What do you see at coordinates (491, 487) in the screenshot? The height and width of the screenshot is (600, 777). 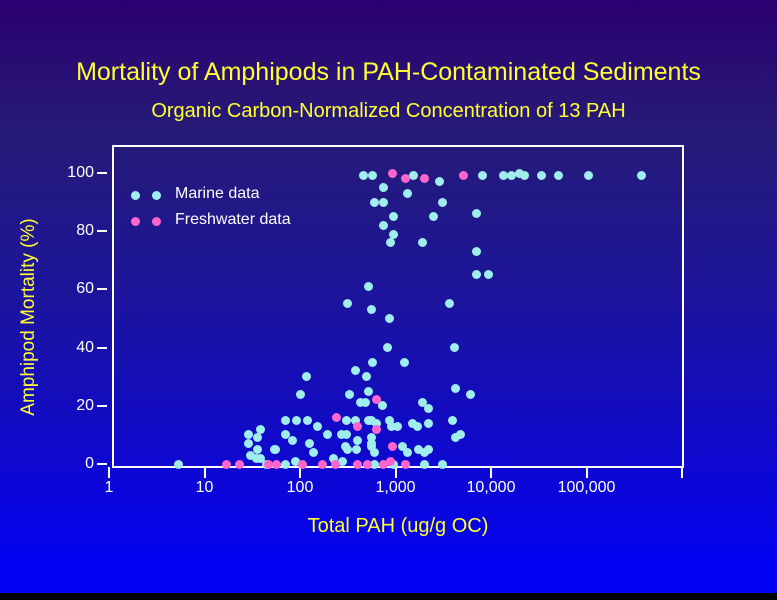 I see `x-tick-label: 10,000` at bounding box center [491, 487].